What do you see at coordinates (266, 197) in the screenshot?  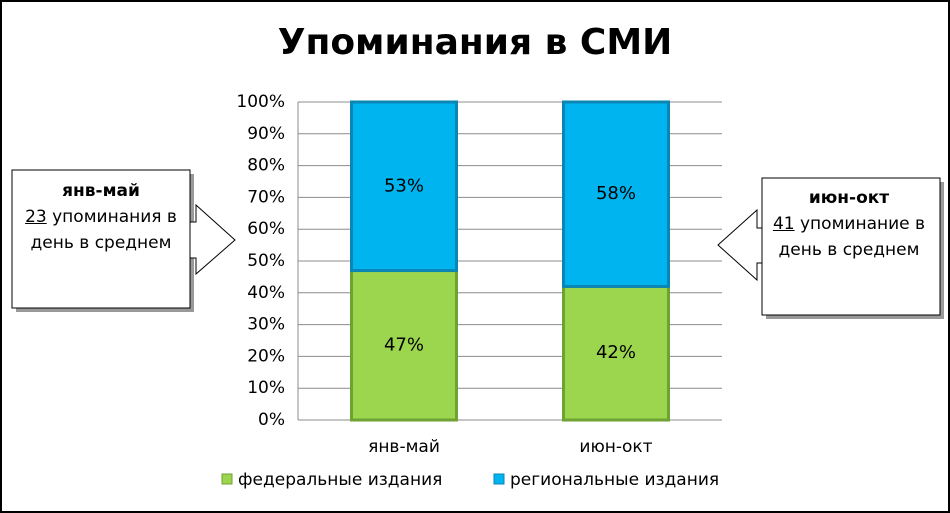 I see `y-tick-label: 70%` at bounding box center [266, 197].